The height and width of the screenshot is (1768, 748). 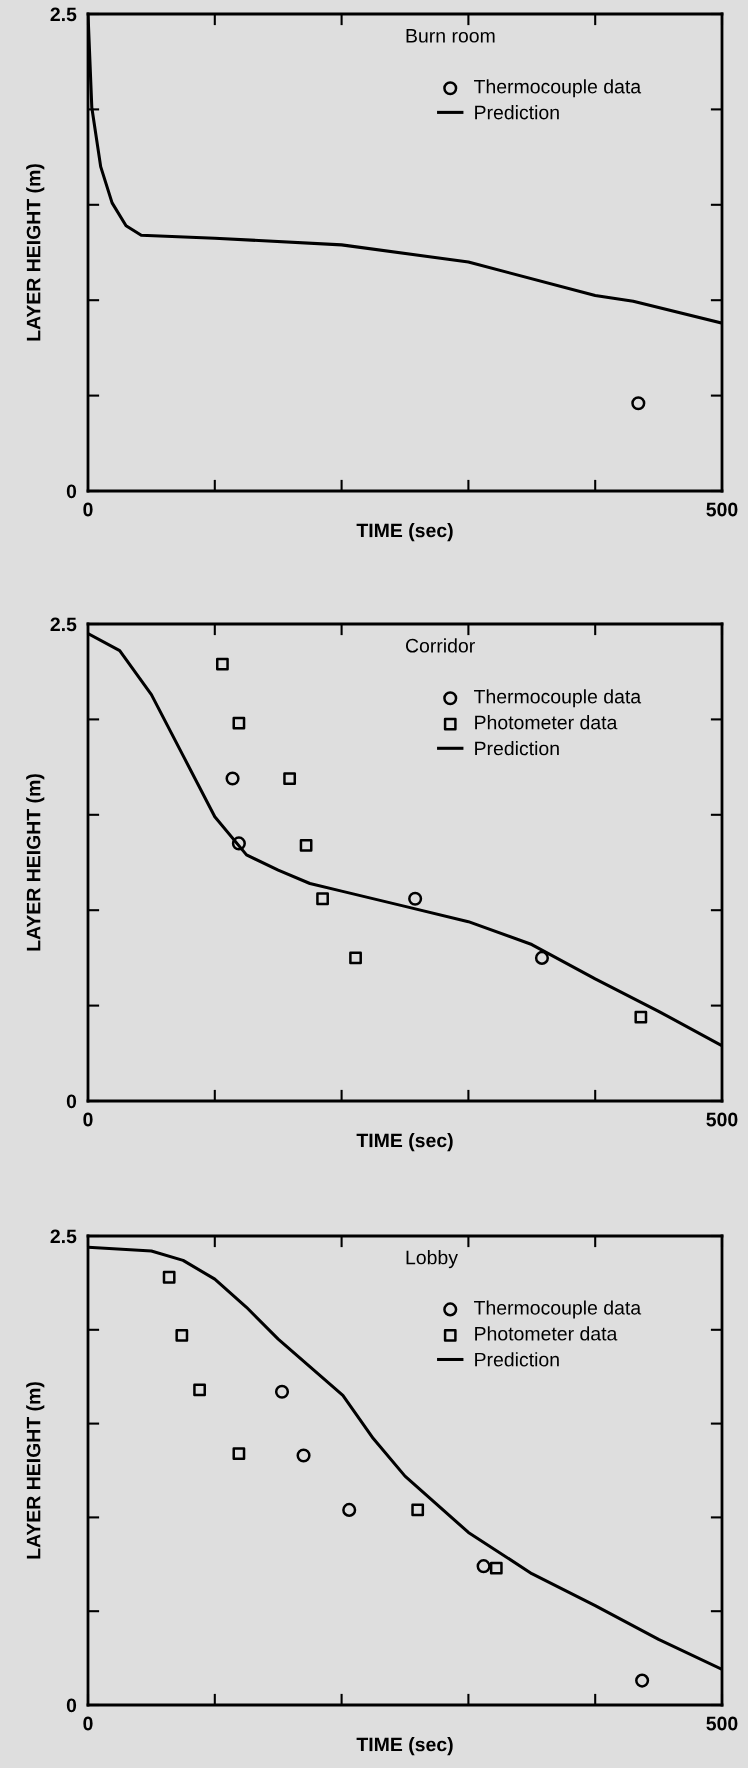 What do you see at coordinates (440, 645) in the screenshot?
I see `text: Corridor` at bounding box center [440, 645].